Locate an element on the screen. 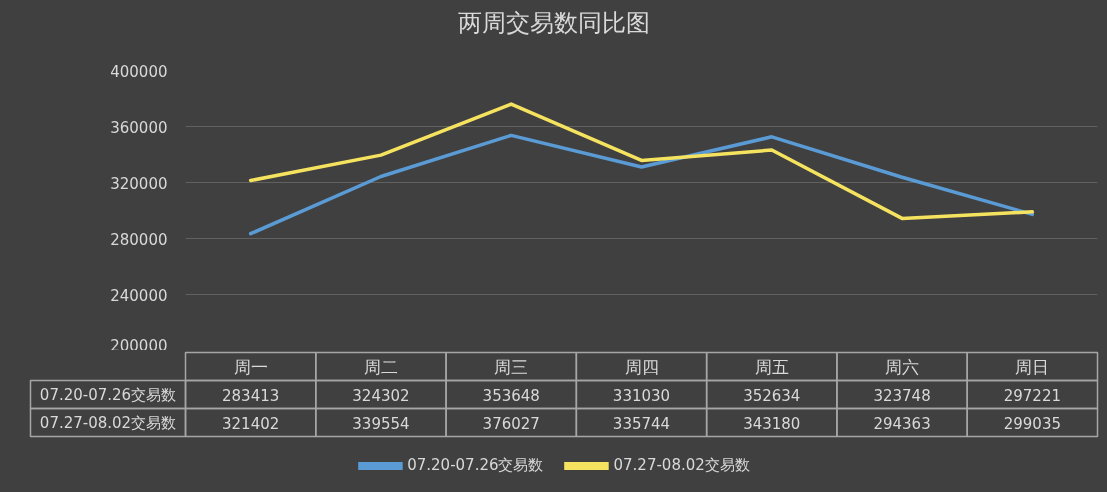  text: 07.27-08.02交易数 is located at coordinates (108, 422).